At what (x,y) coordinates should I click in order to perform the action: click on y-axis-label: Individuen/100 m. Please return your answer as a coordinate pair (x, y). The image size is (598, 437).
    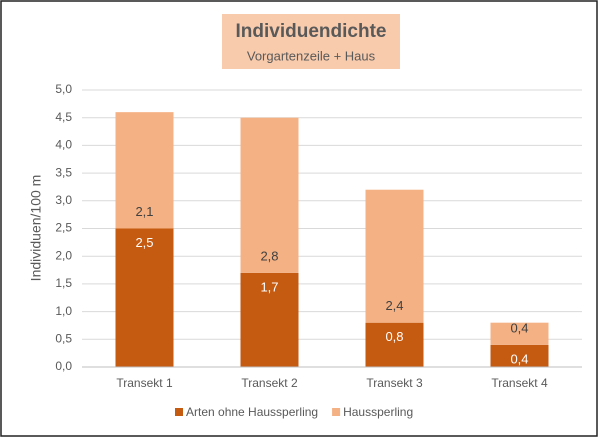
    Looking at the image, I should click on (36, 228).